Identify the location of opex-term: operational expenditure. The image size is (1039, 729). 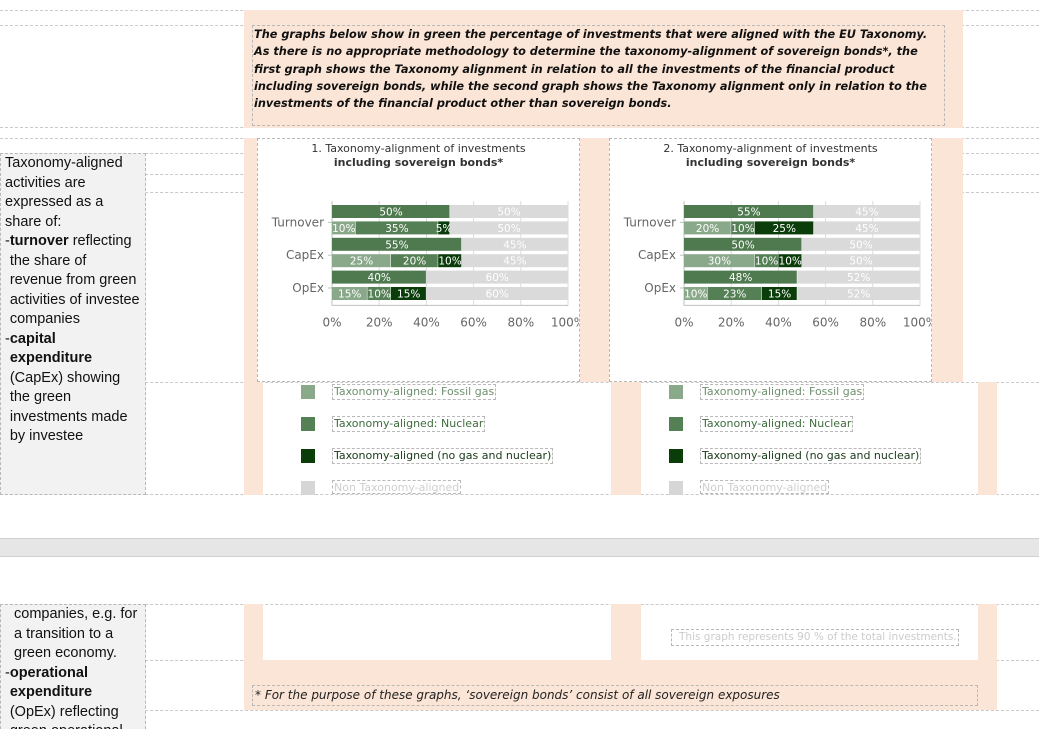
(51, 682).